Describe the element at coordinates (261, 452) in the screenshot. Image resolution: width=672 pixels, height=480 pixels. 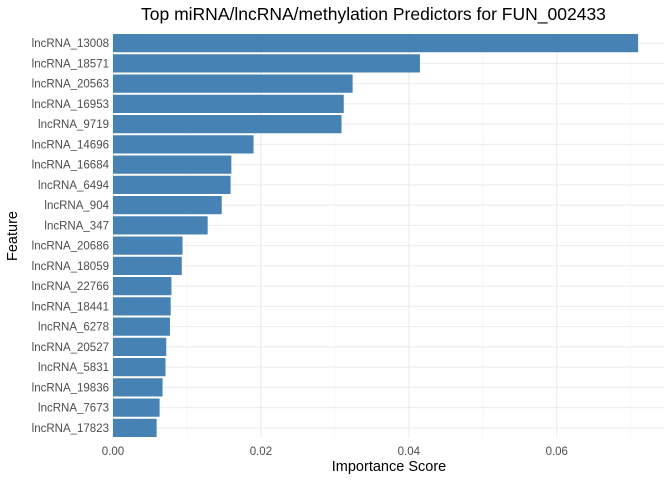
I see `x-tick-label: 0.02` at that location.